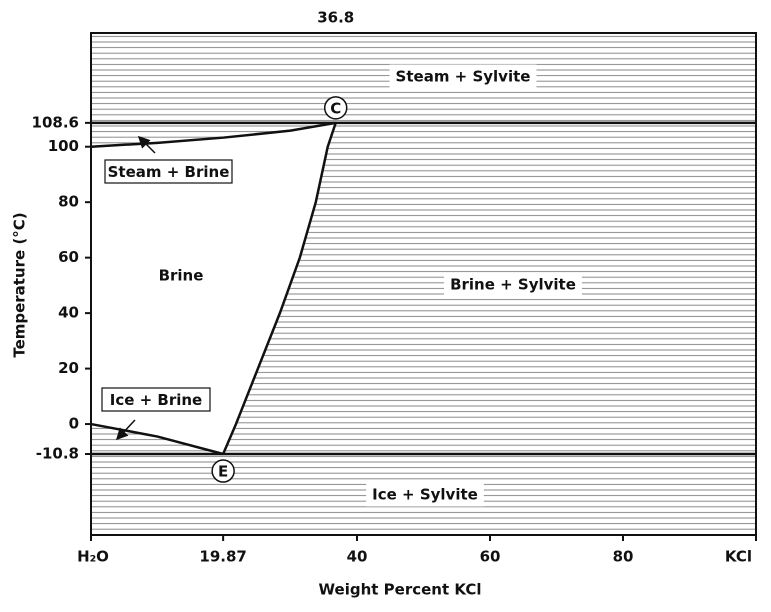 The width and height of the screenshot is (771, 612). What do you see at coordinates (490, 557) in the screenshot?
I see `x-tick-label: 60` at bounding box center [490, 557].